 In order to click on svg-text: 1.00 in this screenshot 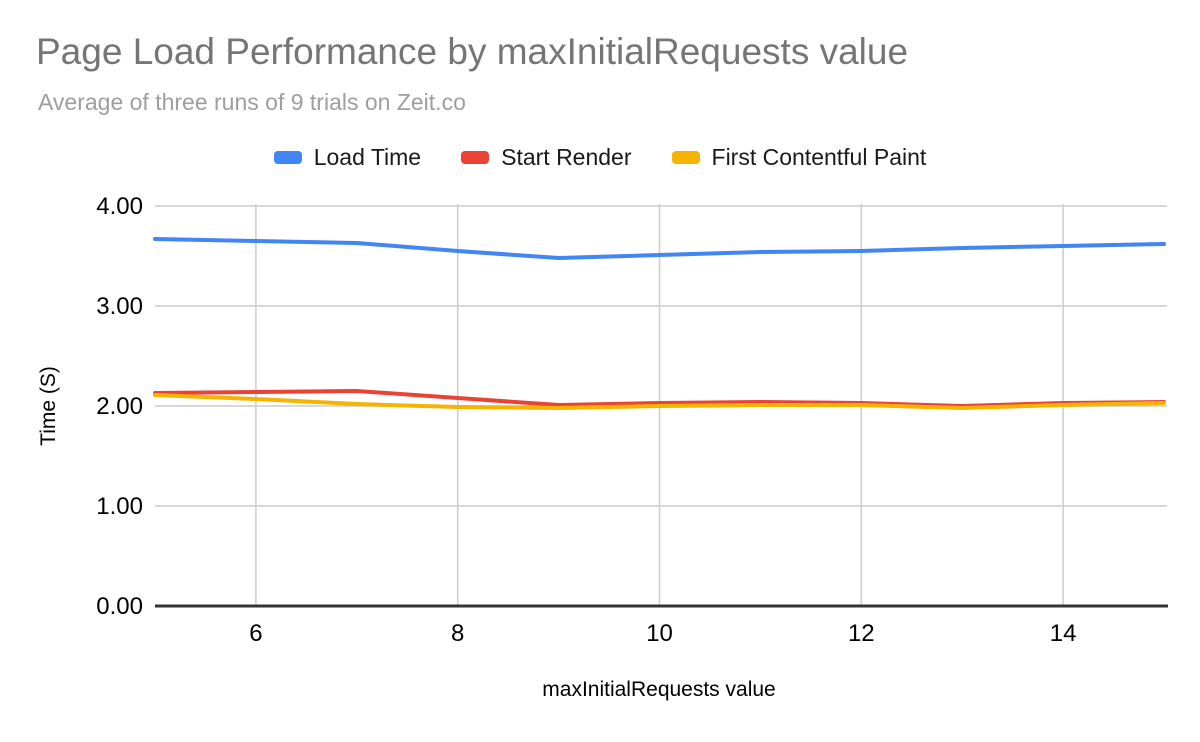, I will do `click(119, 506)`.